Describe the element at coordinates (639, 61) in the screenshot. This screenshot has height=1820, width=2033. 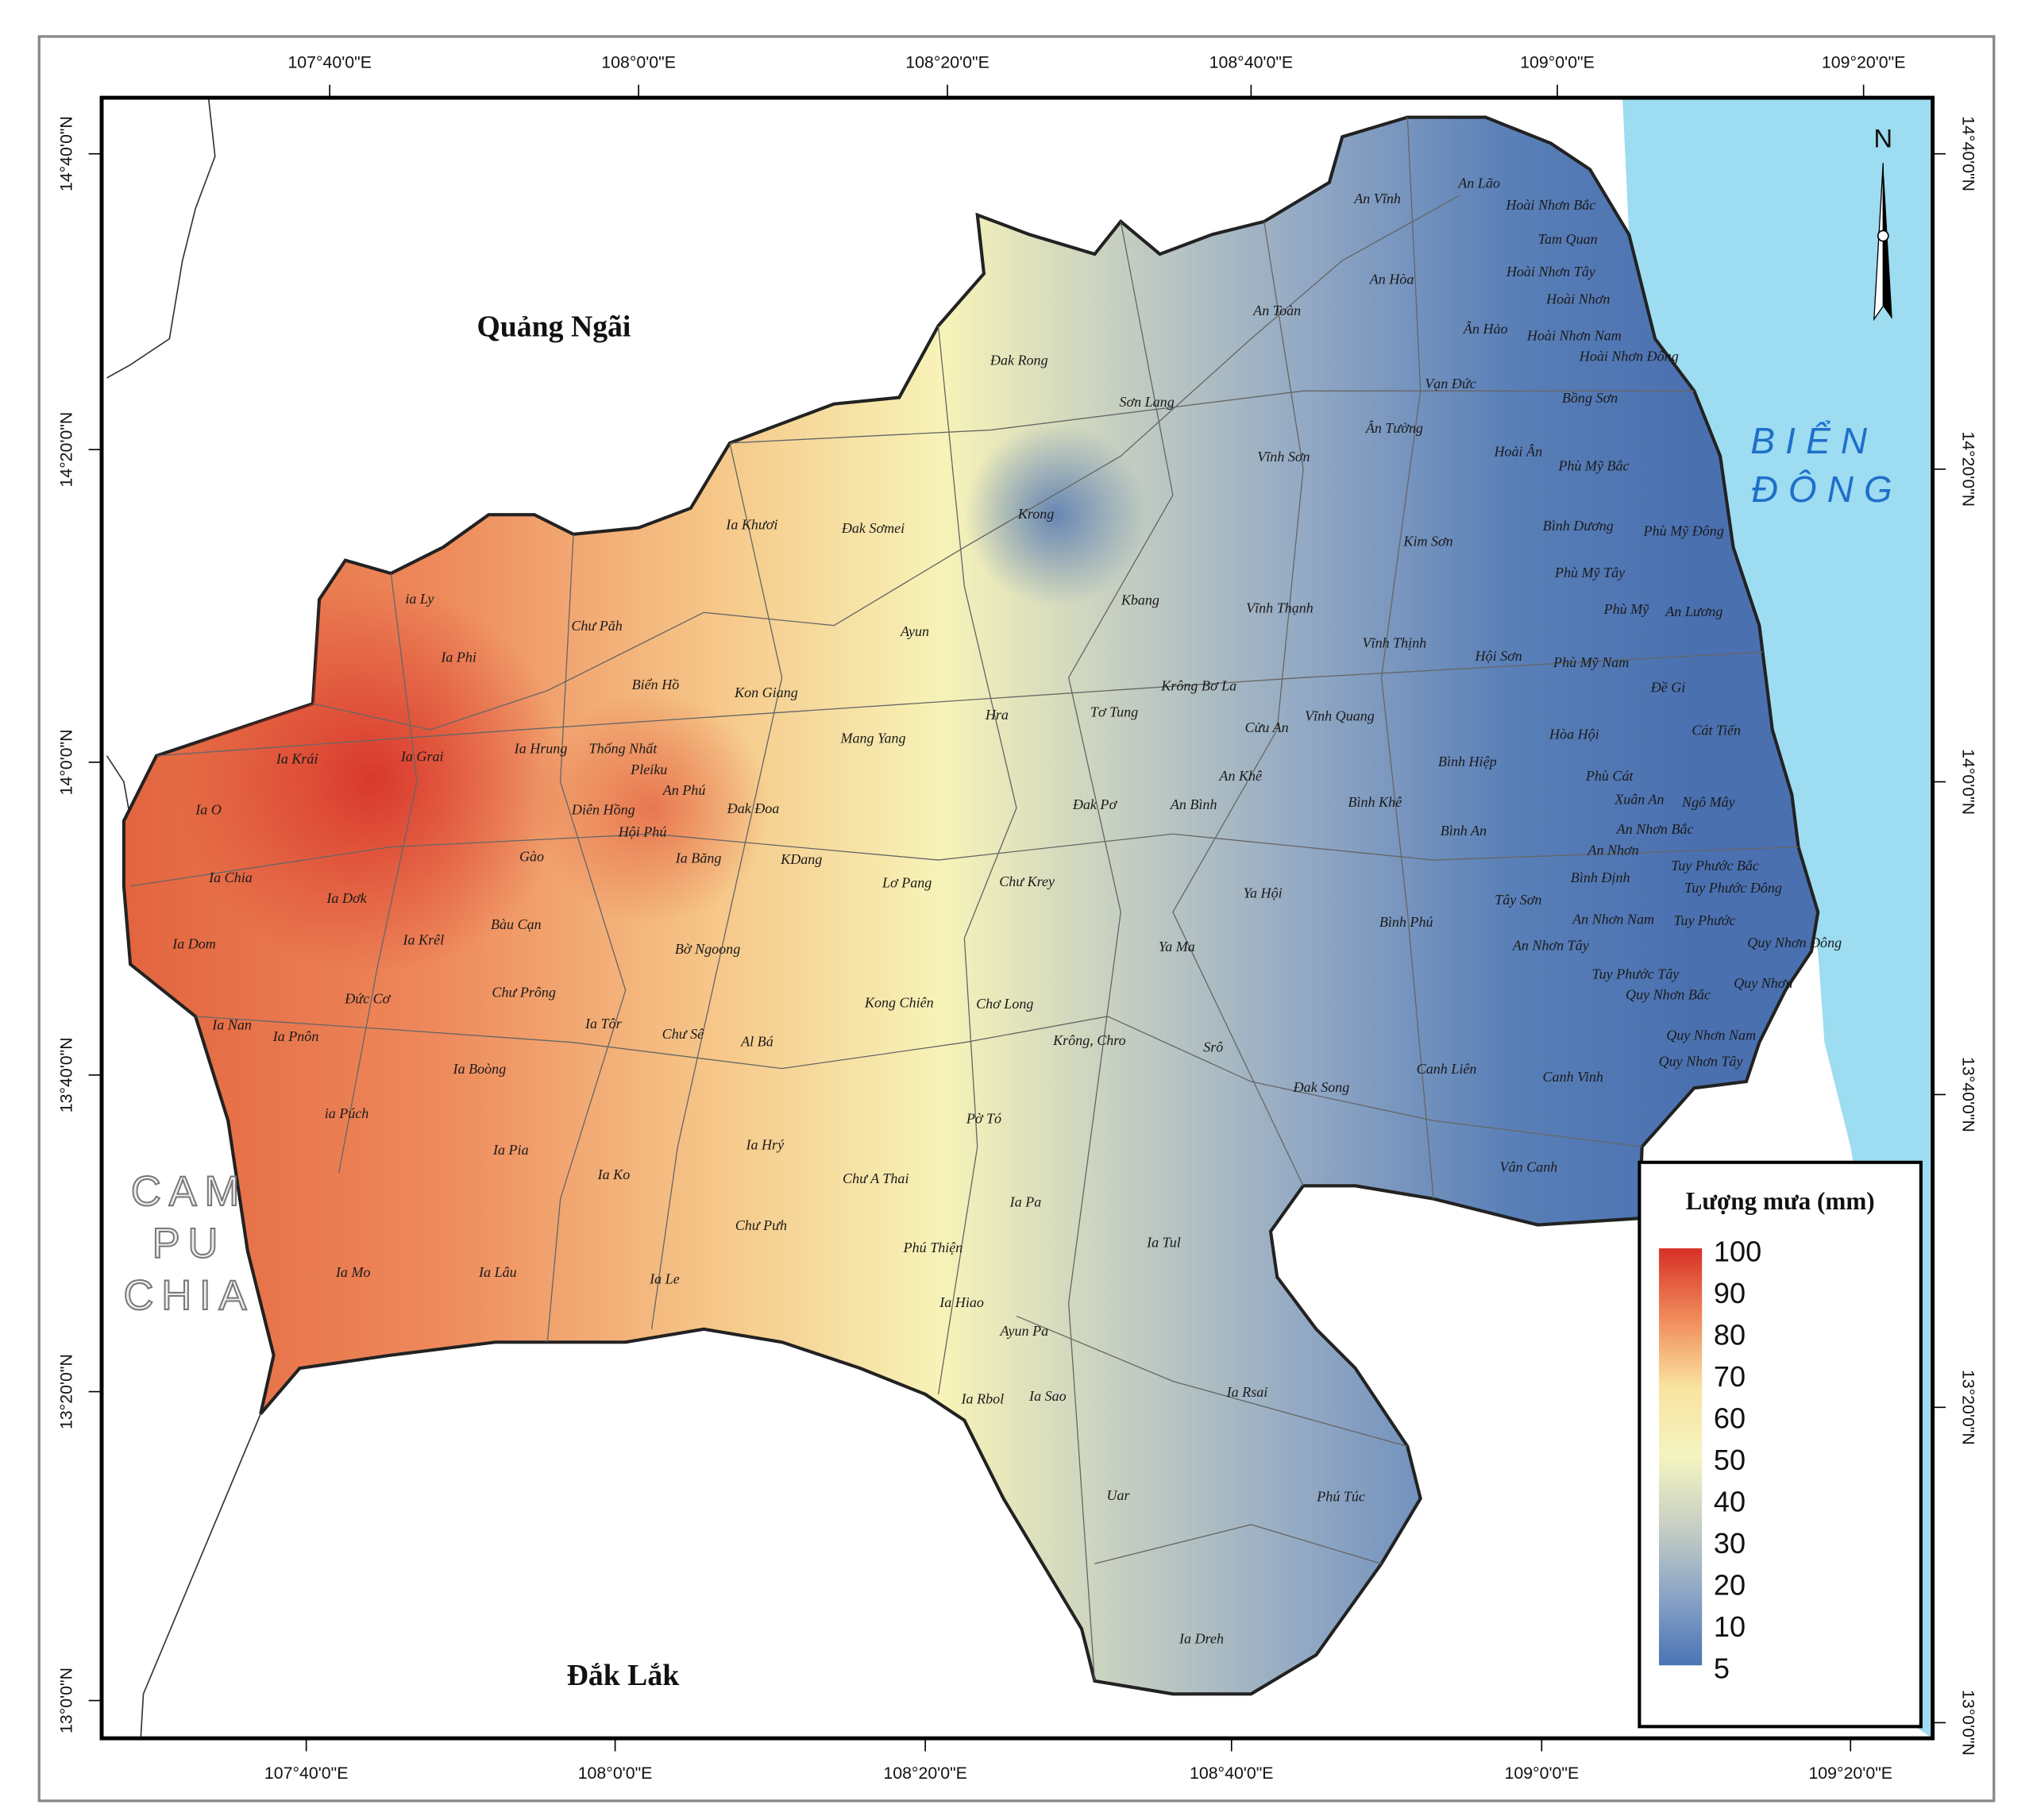
I see `graticule-label: 108°0'0"E` at that location.